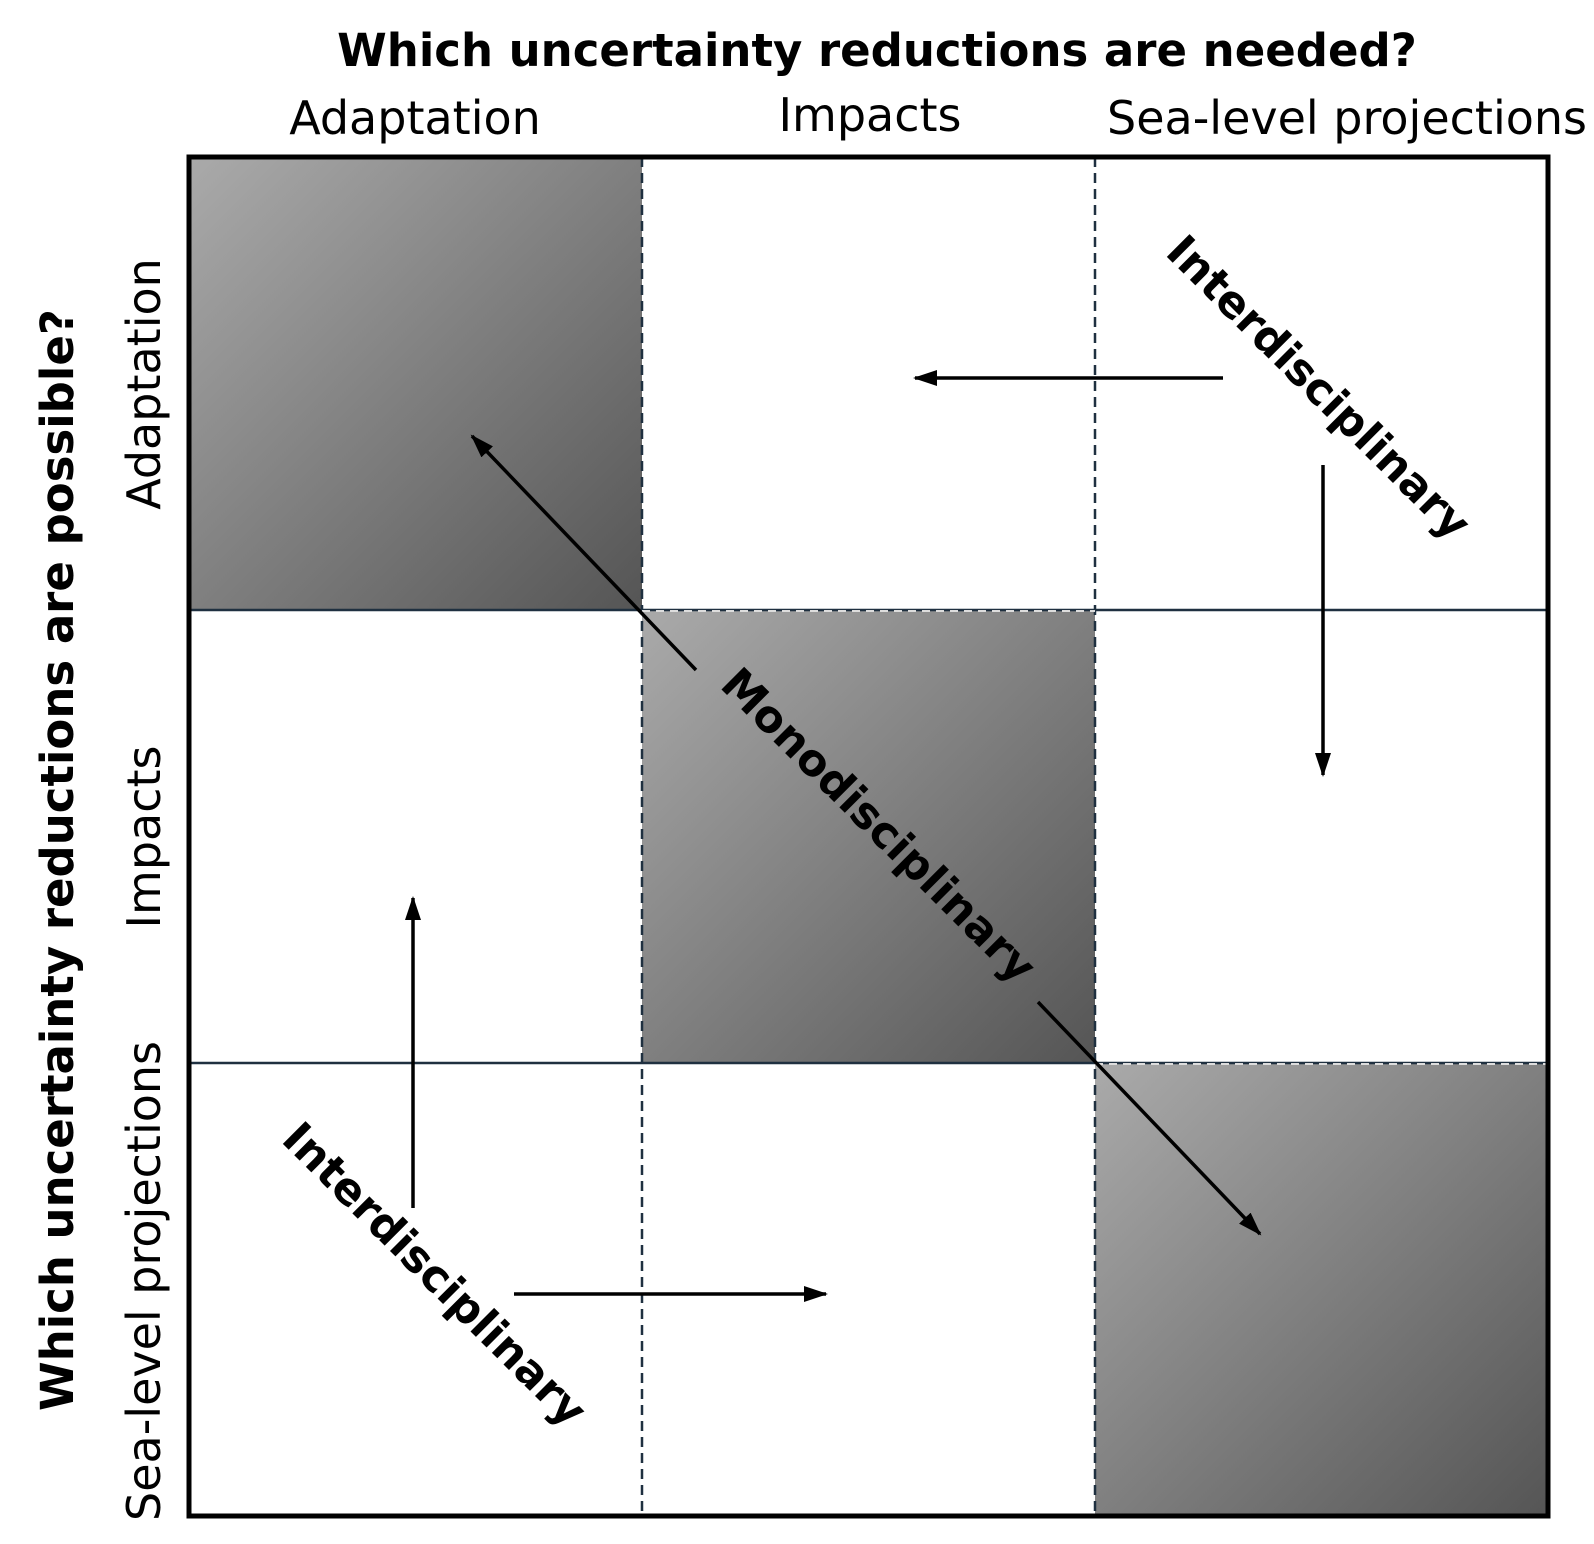 The height and width of the screenshot is (1544, 1594). What do you see at coordinates (144, 836) in the screenshot?
I see `row-header-impacts: Impacts` at bounding box center [144, 836].